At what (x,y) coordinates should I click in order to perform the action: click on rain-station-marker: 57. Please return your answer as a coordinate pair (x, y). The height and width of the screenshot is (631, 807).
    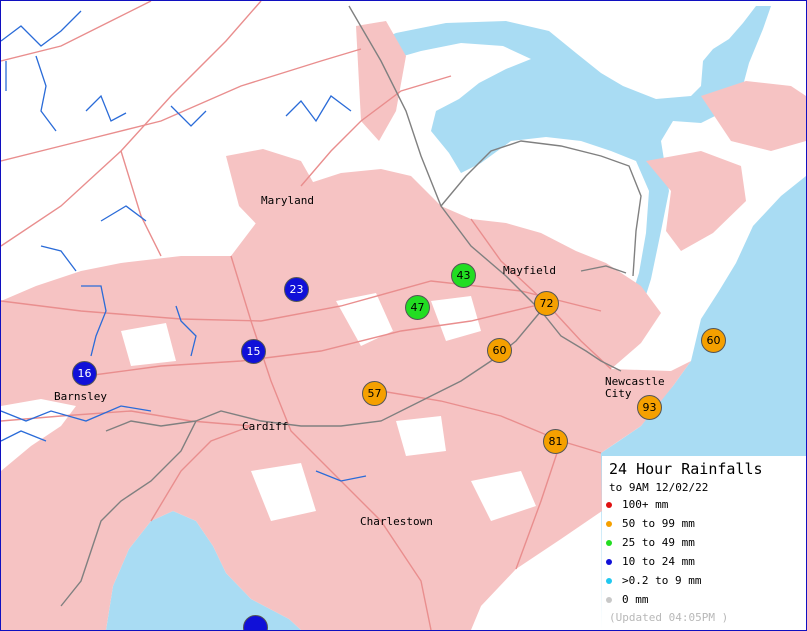
    Looking at the image, I should click on (374, 393).